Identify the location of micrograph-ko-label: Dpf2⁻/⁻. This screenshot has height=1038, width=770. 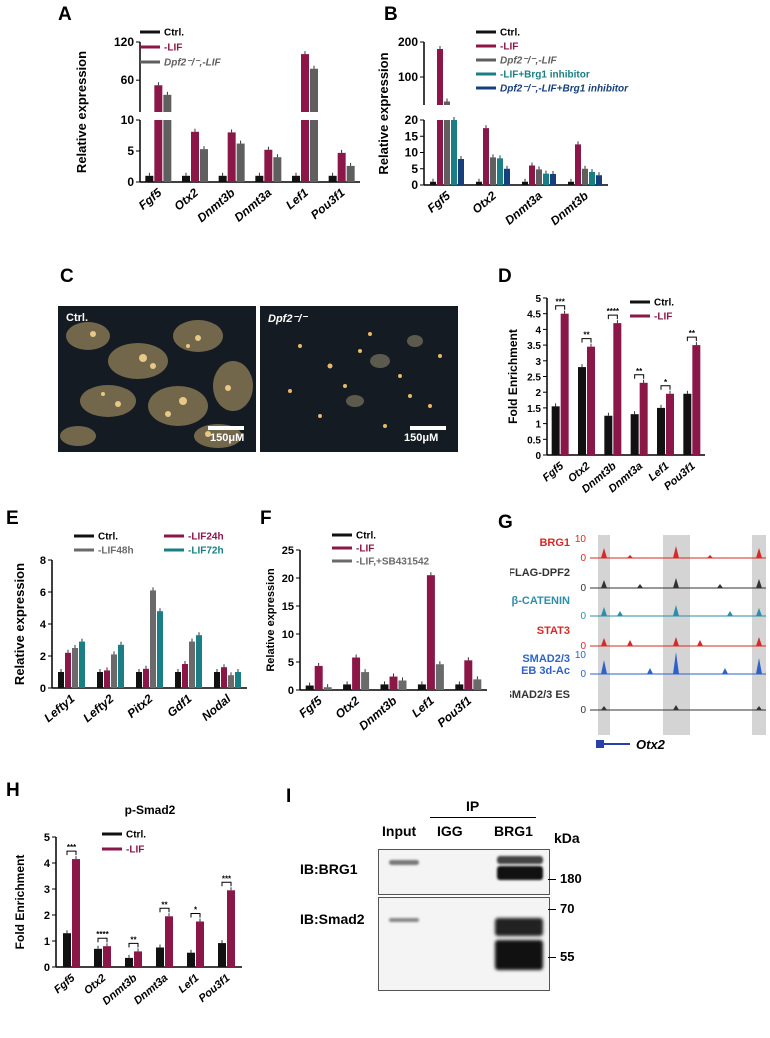
(288, 319).